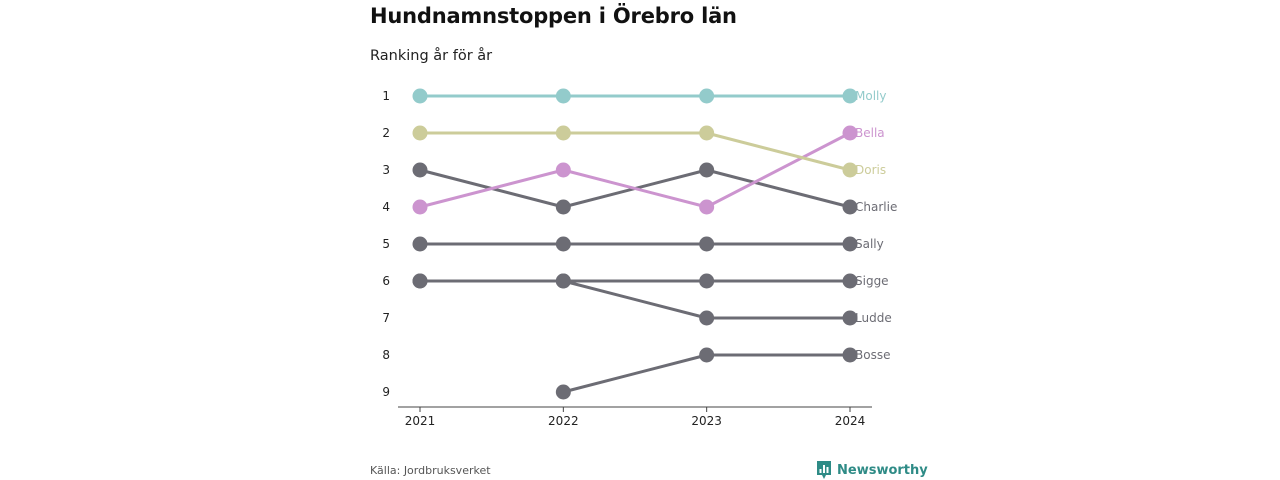 The height and width of the screenshot is (480, 1280). Describe the element at coordinates (872, 355) in the screenshot. I see `series-label-bosse: Bosse` at that location.